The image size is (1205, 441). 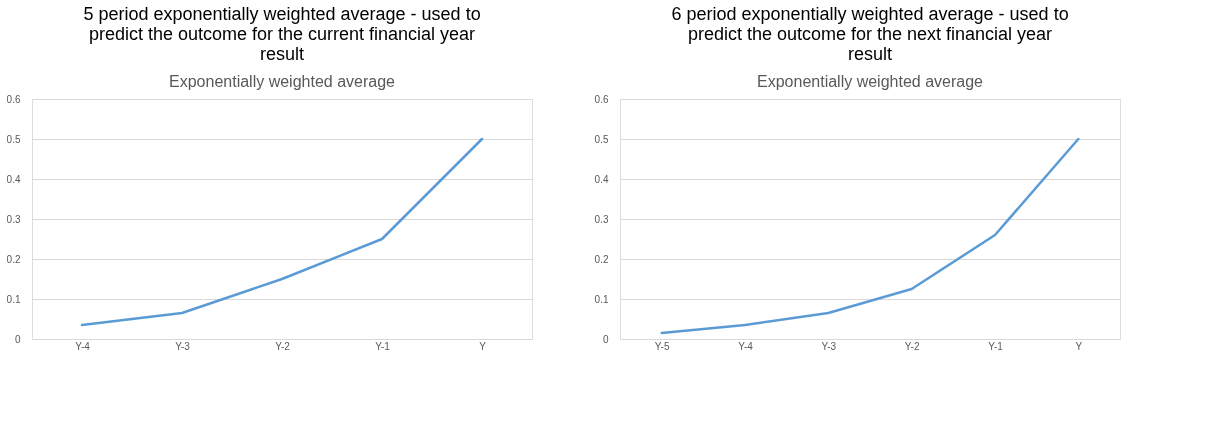 I want to click on chart-title: 5 period exponentially weighted average - used to predict the outcome for the current financial year result, so click(x=282, y=34).